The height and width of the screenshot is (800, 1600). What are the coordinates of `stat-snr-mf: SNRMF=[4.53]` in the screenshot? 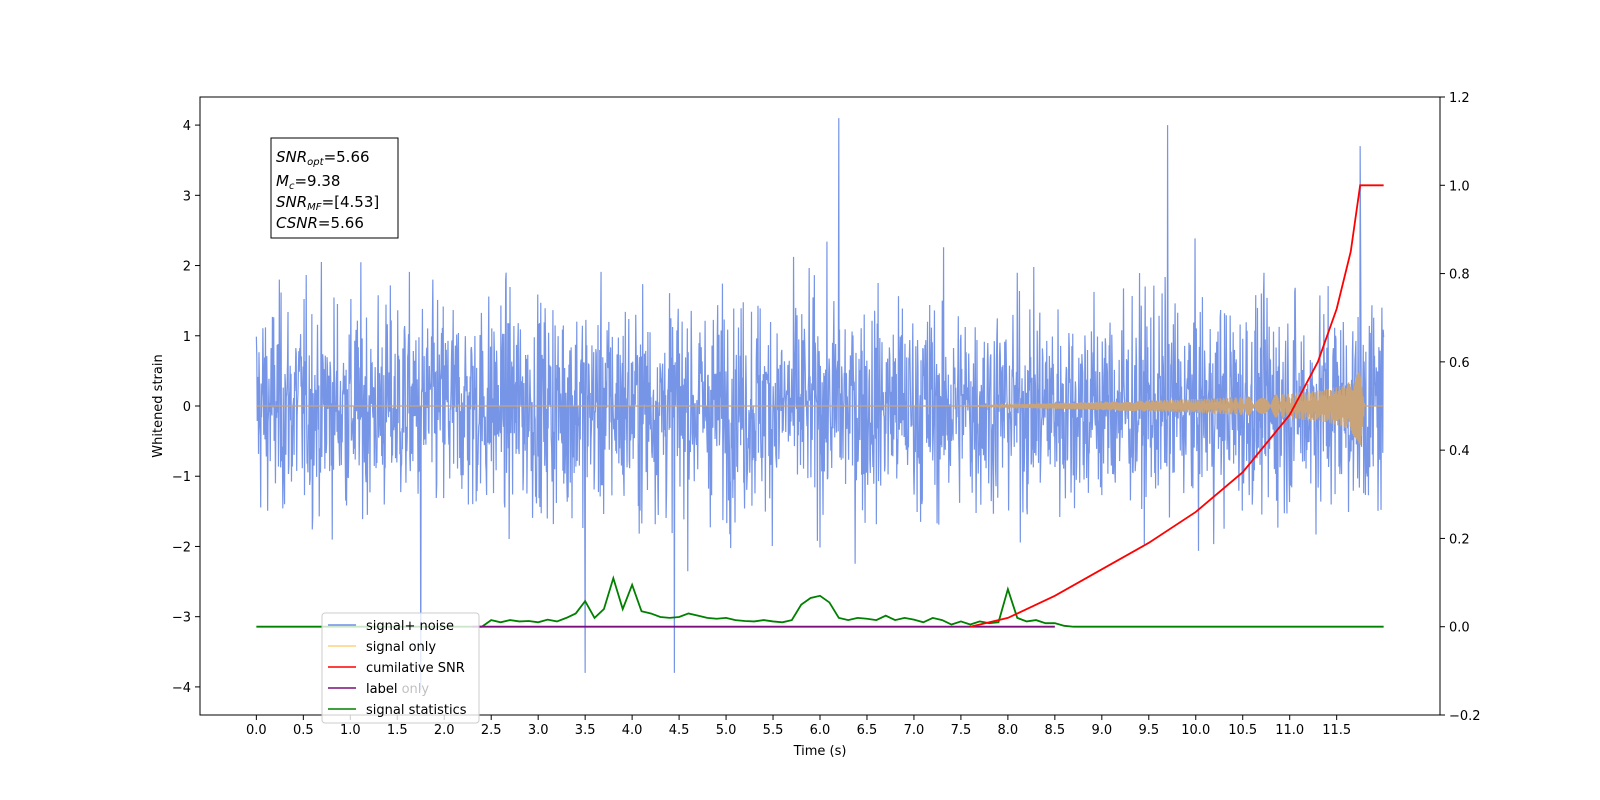 It's located at (327, 203).